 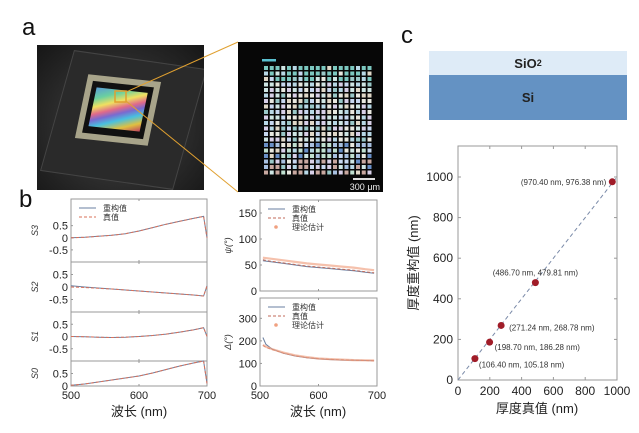 What do you see at coordinates (318, 349) in the screenshot?
I see `ellips-delta-series-reconstructed` at bounding box center [318, 349].